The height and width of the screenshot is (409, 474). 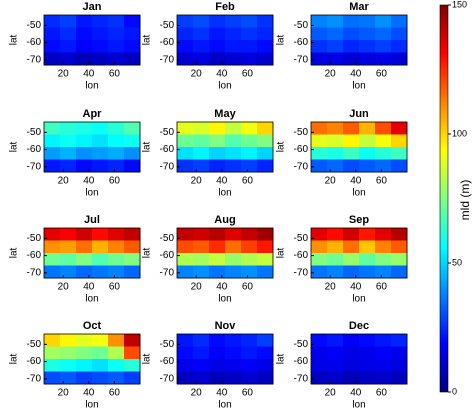 What do you see at coordinates (301, 42) in the screenshot?
I see `y-tick-label: -60` at bounding box center [301, 42].